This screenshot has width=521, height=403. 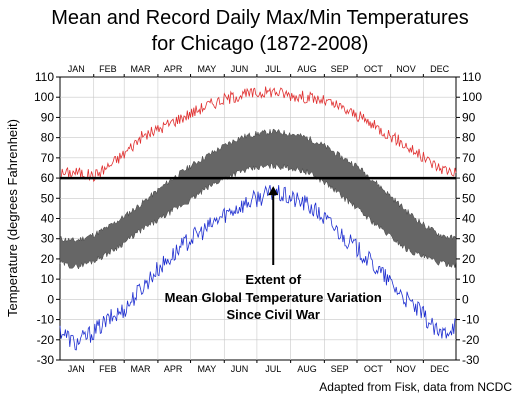 I want to click on month-label-top: MAY, so click(x=206, y=69).